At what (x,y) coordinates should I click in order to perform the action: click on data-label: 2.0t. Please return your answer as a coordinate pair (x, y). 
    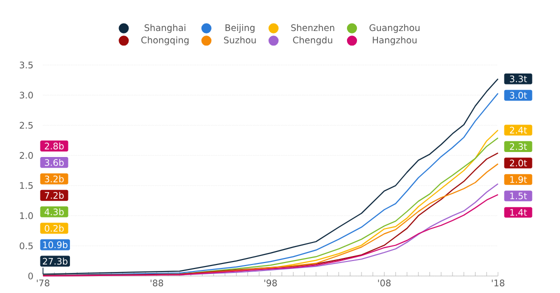
    Looking at the image, I should click on (518, 163).